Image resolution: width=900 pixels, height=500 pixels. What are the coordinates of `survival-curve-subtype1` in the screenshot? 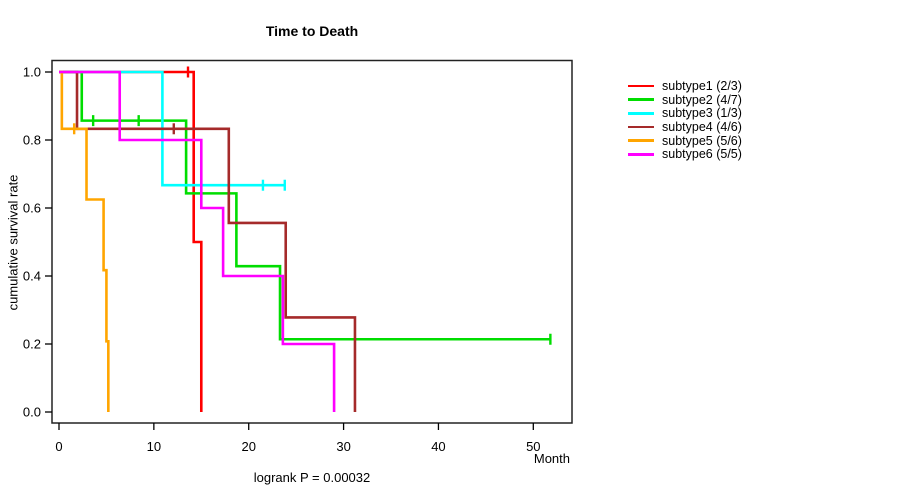 It's located at (131, 241).